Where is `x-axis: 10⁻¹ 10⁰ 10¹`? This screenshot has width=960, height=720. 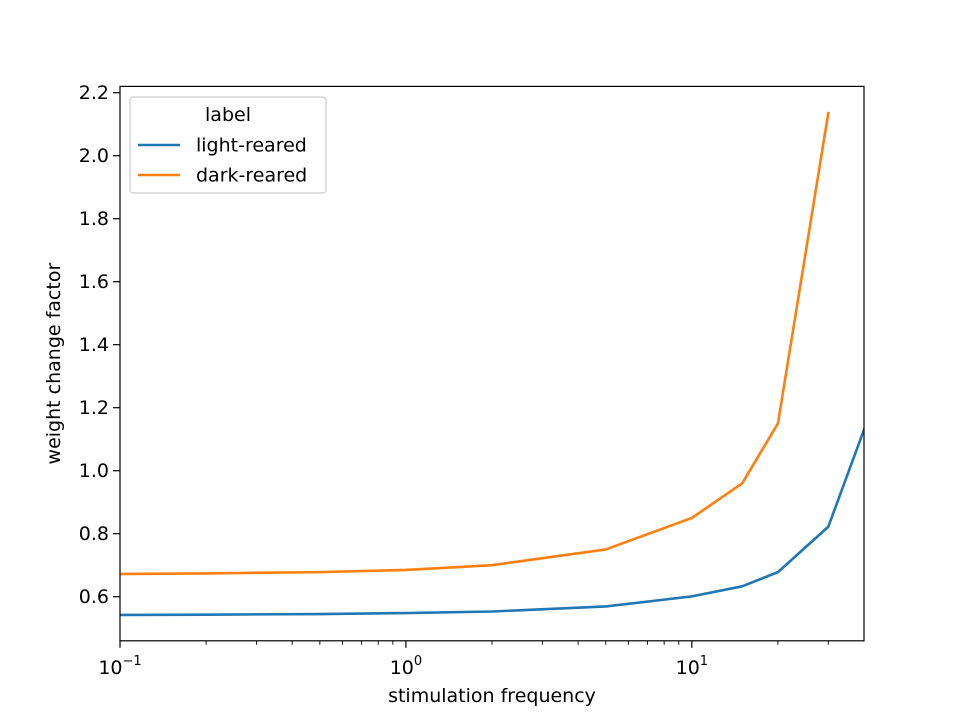
x-axis: 10⁻¹ 10⁰ 10¹ is located at coordinates (463, 659).